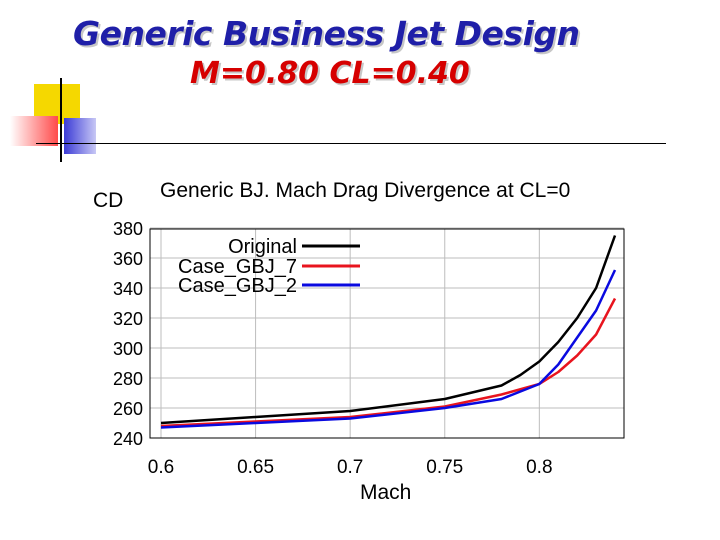 The width and height of the screenshot is (720, 540). I want to click on slide-title: Generic Business Jet Design, so click(326, 33).